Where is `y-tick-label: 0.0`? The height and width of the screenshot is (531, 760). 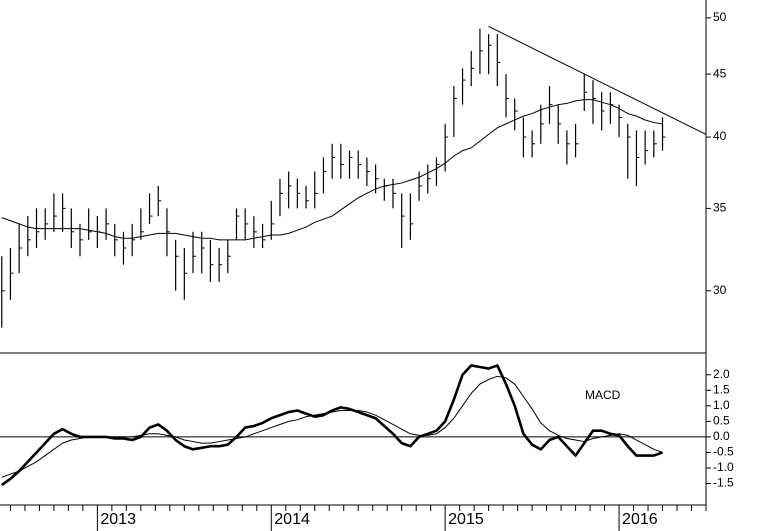
y-tick-label: 0.0 is located at coordinates (721, 436).